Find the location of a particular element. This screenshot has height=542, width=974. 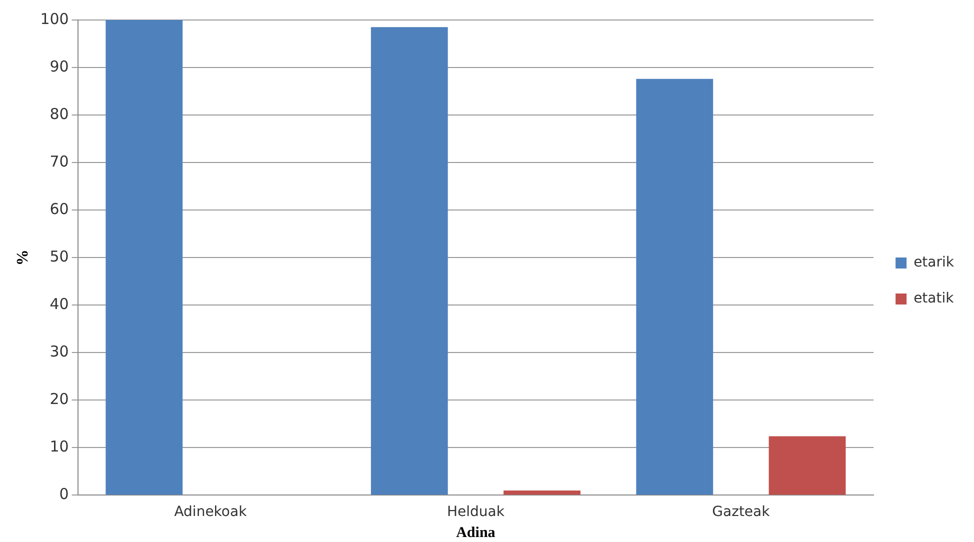

y-axis-title: % is located at coordinates (23, 258).